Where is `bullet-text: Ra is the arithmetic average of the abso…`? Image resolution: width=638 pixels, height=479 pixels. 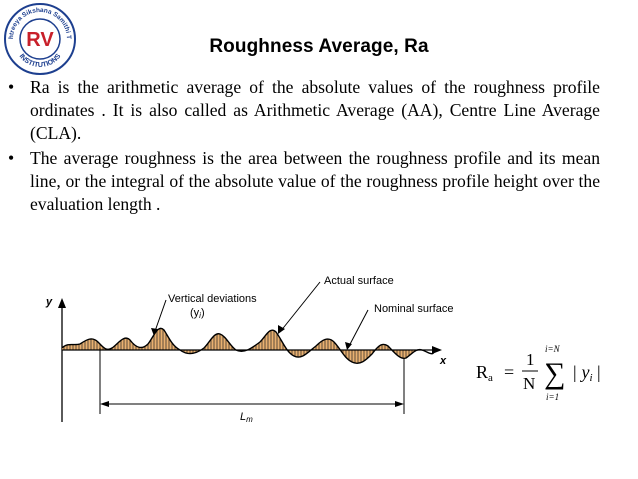
bullet-text: Ra is the arithmetic average of the abso… is located at coordinates (315, 110).